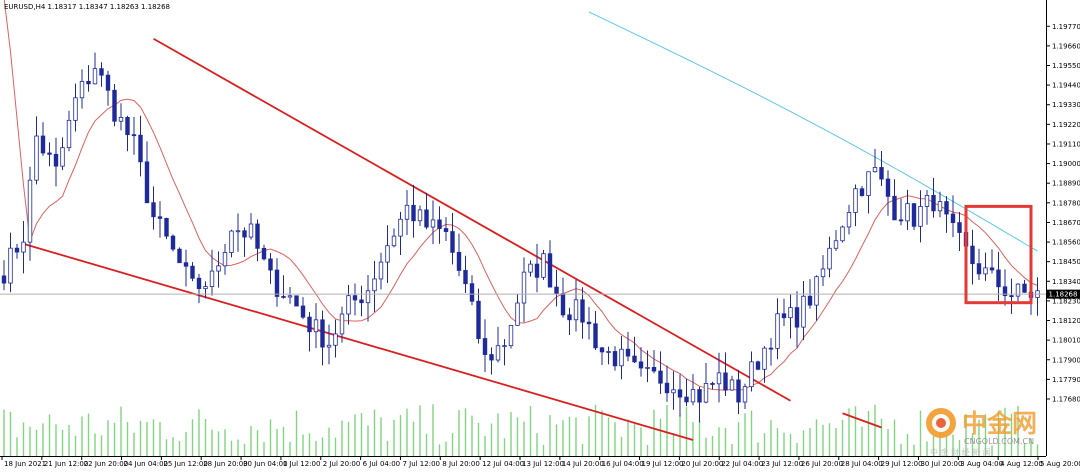 This screenshot has width=1080, height=472. I want to click on x-tick-label: 21 Jun 12:00, so click(66, 464).